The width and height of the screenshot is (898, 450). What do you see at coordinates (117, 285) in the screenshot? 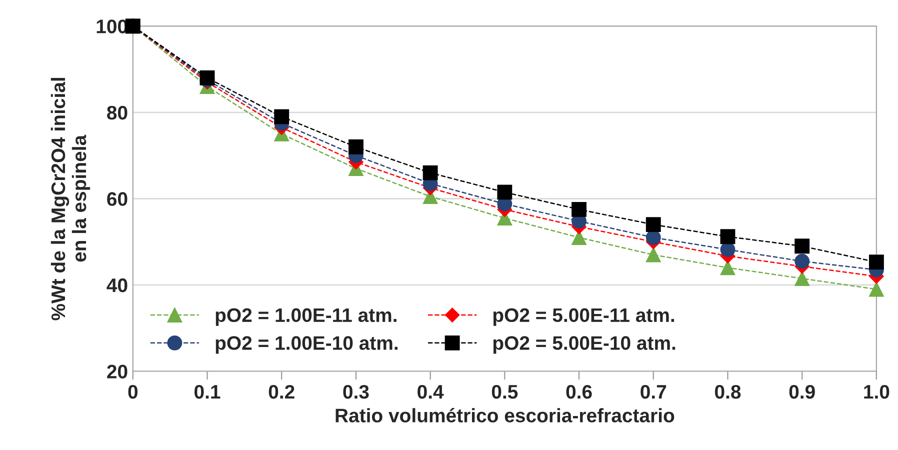
I see `y-tick-label: 40` at bounding box center [117, 285].